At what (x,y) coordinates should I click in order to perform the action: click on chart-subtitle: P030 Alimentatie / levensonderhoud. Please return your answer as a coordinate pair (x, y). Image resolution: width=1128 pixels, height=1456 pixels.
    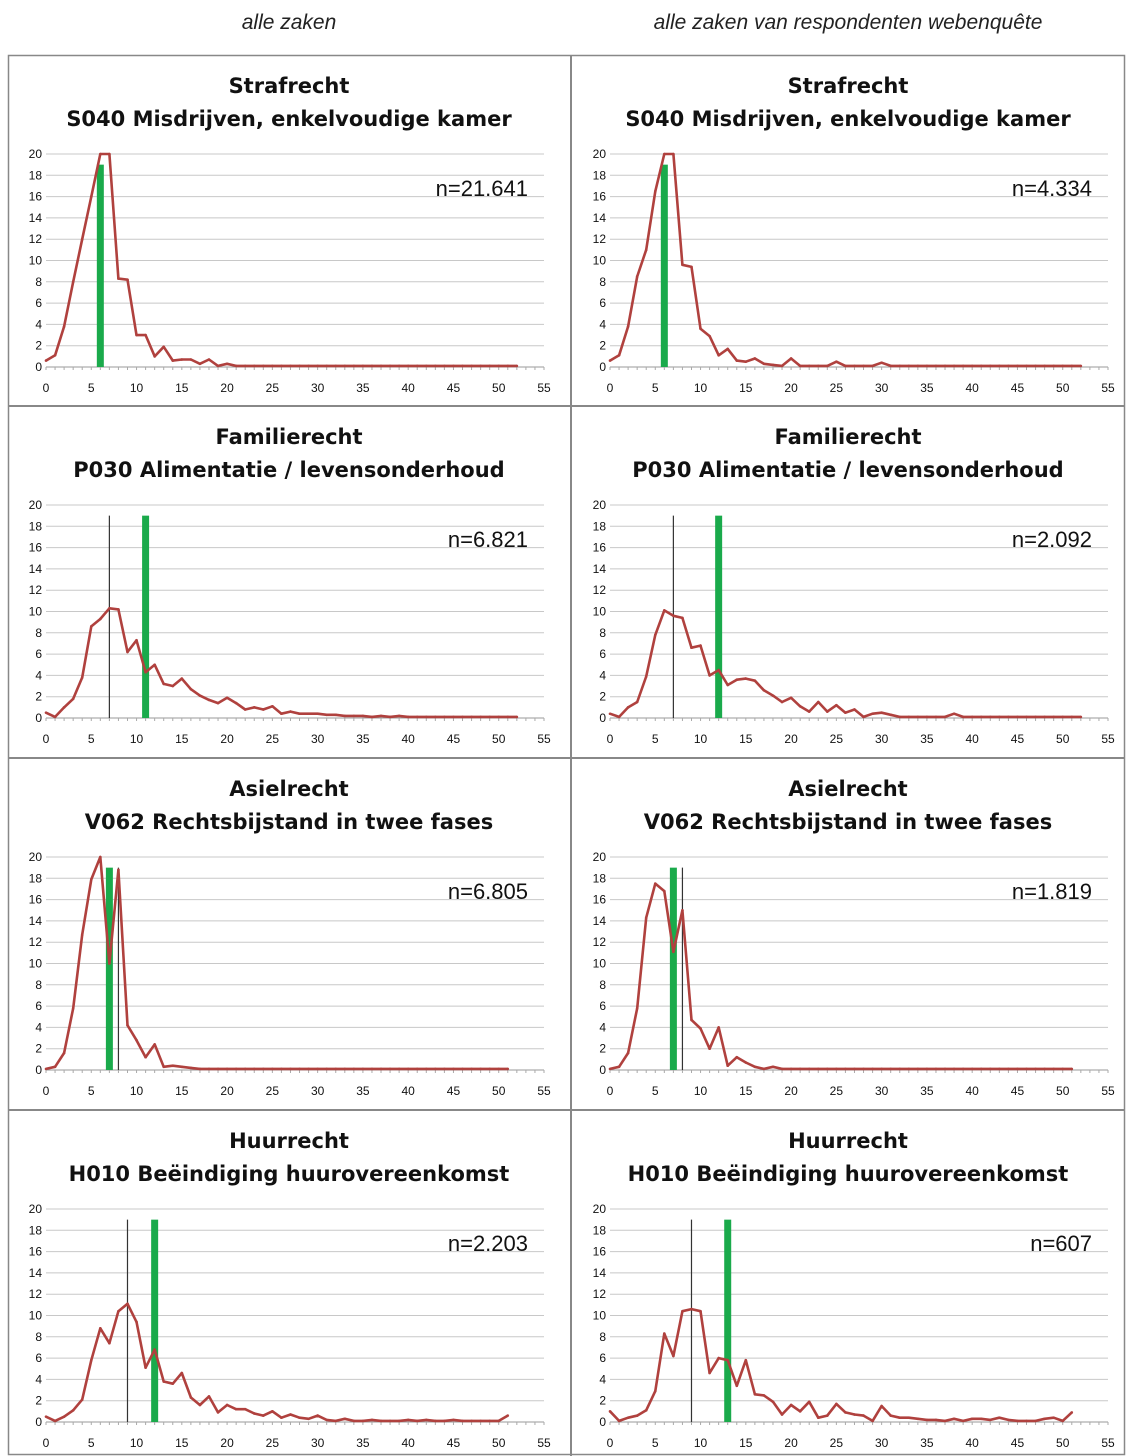
    Looking at the image, I should click on (288, 470).